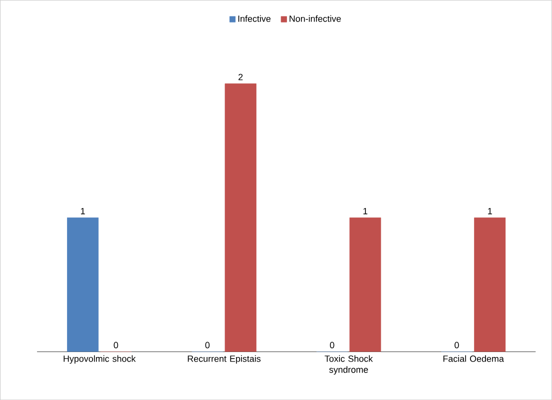  Describe the element at coordinates (473, 358) in the screenshot. I see `x-tick-label: Facial Oedema` at that location.